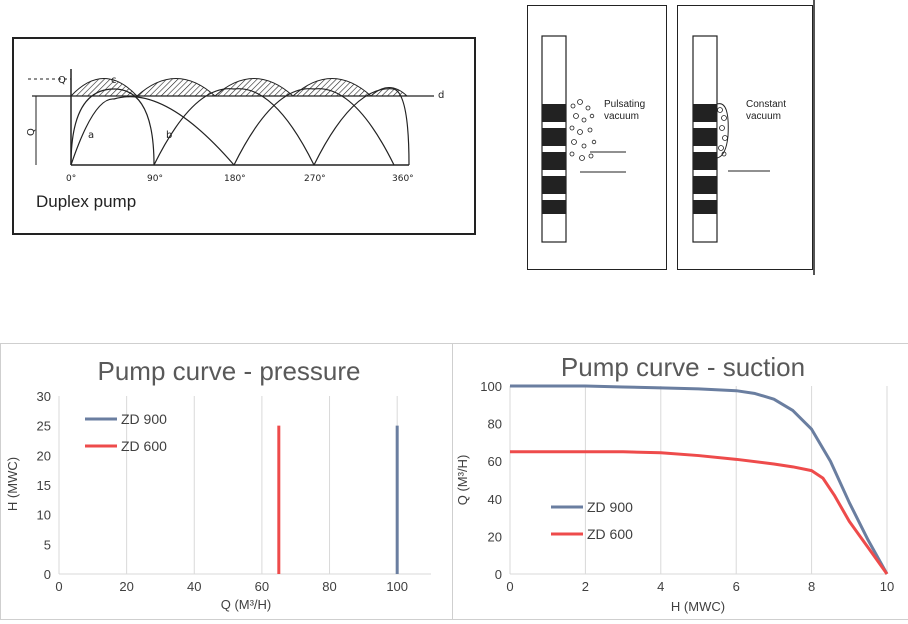 Image resolution: width=908 pixels, height=624 pixels. I want to click on bubble-cloud, so click(583, 130).